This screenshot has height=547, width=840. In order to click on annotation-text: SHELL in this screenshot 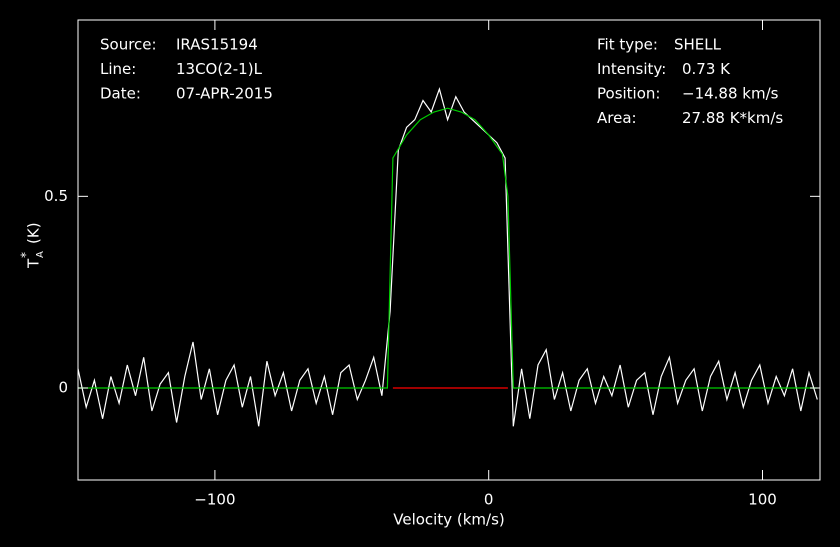, I will do `click(698, 45)`.